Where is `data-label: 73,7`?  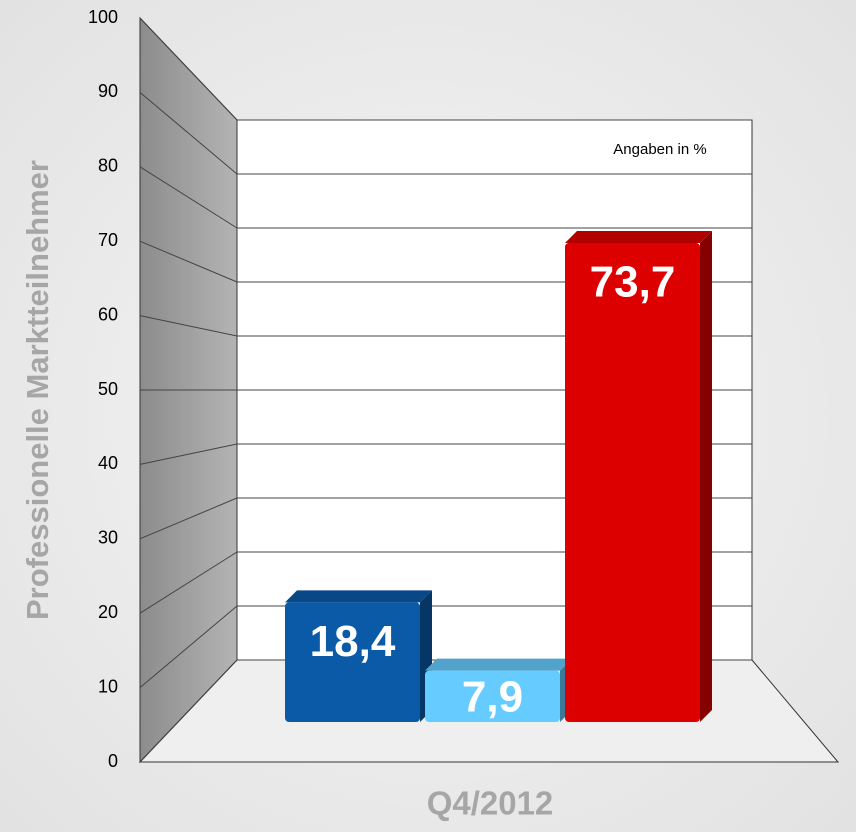 data-label: 73,7 is located at coordinates (633, 282).